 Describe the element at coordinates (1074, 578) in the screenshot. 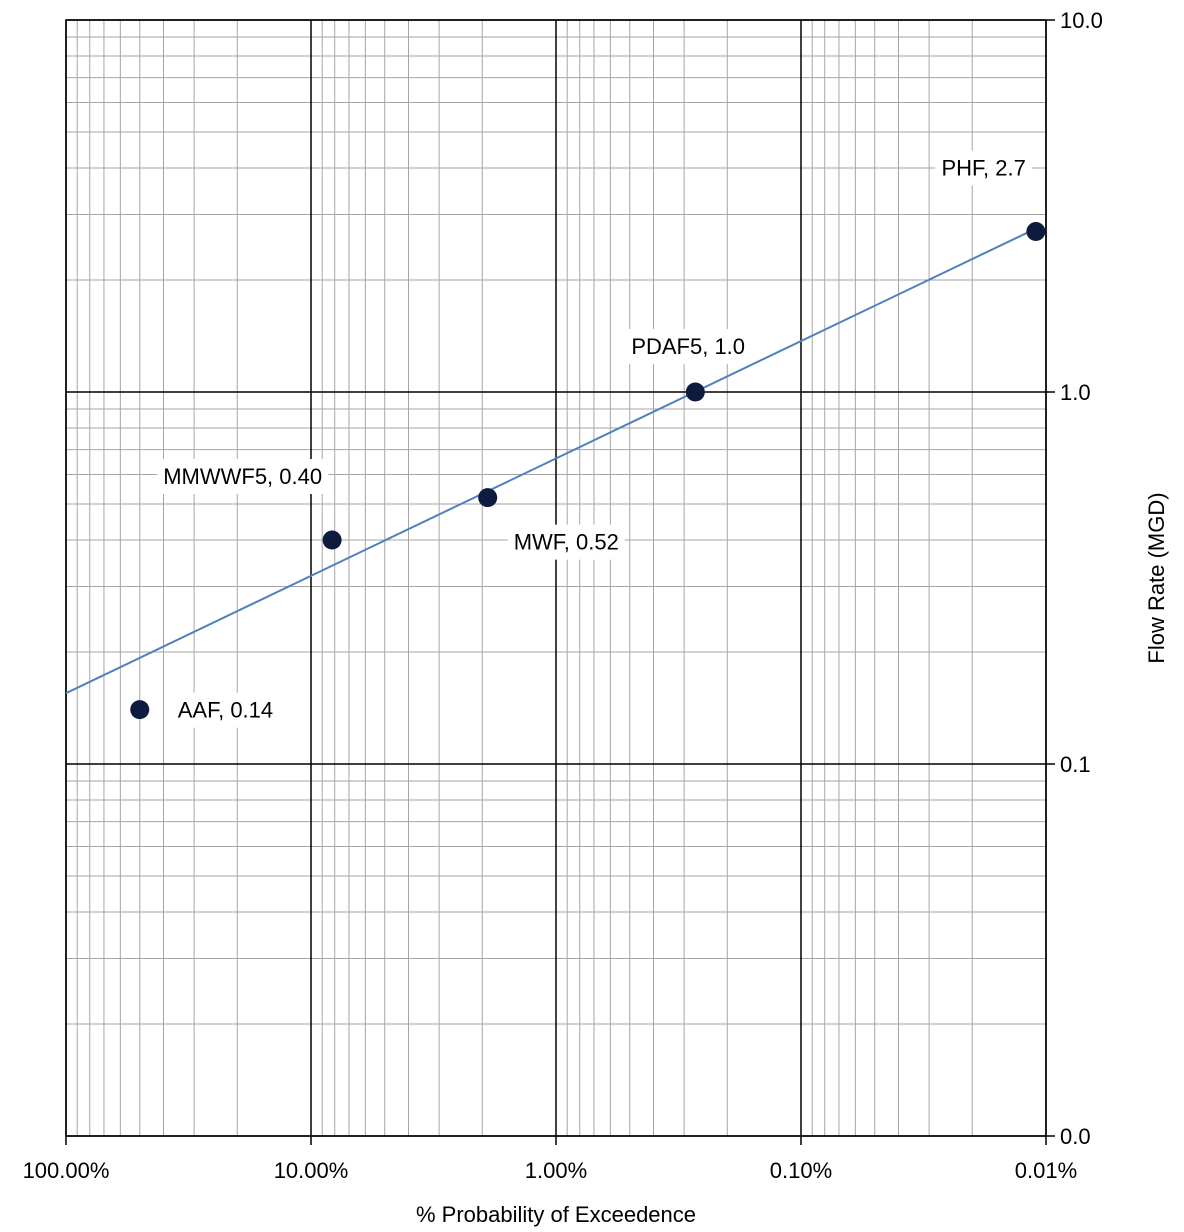

I see `y-tick-labels: 10.0 1.0 0.1 0.0` at that location.